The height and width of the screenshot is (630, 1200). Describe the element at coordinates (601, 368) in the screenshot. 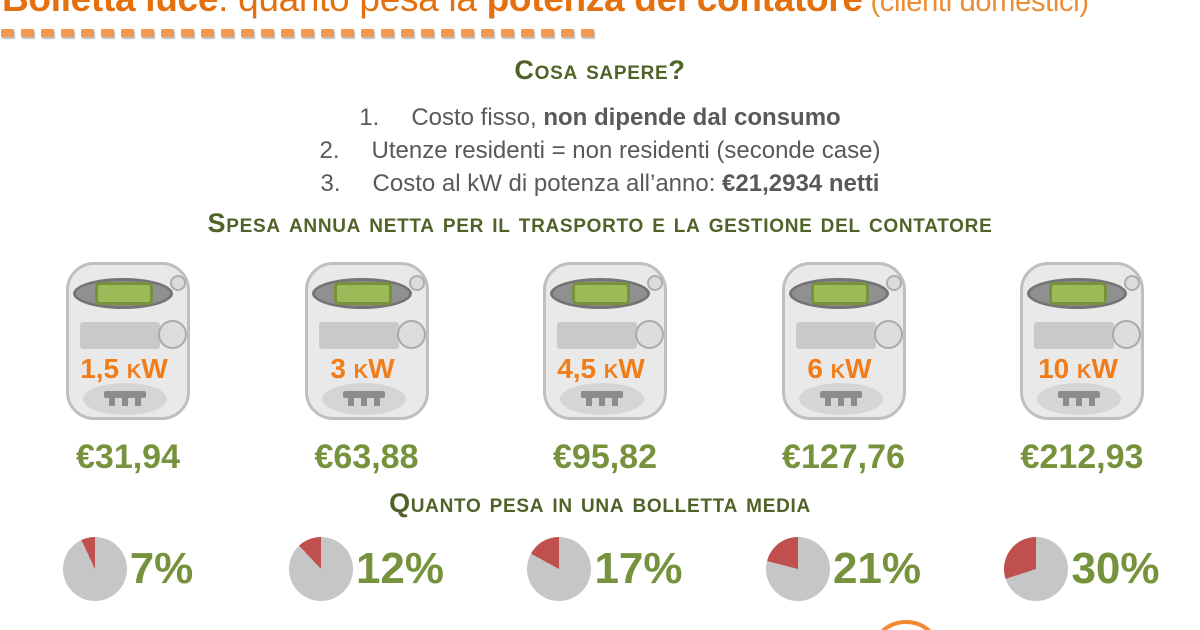

I see `meter-power-label: 4,5 kW` at that location.